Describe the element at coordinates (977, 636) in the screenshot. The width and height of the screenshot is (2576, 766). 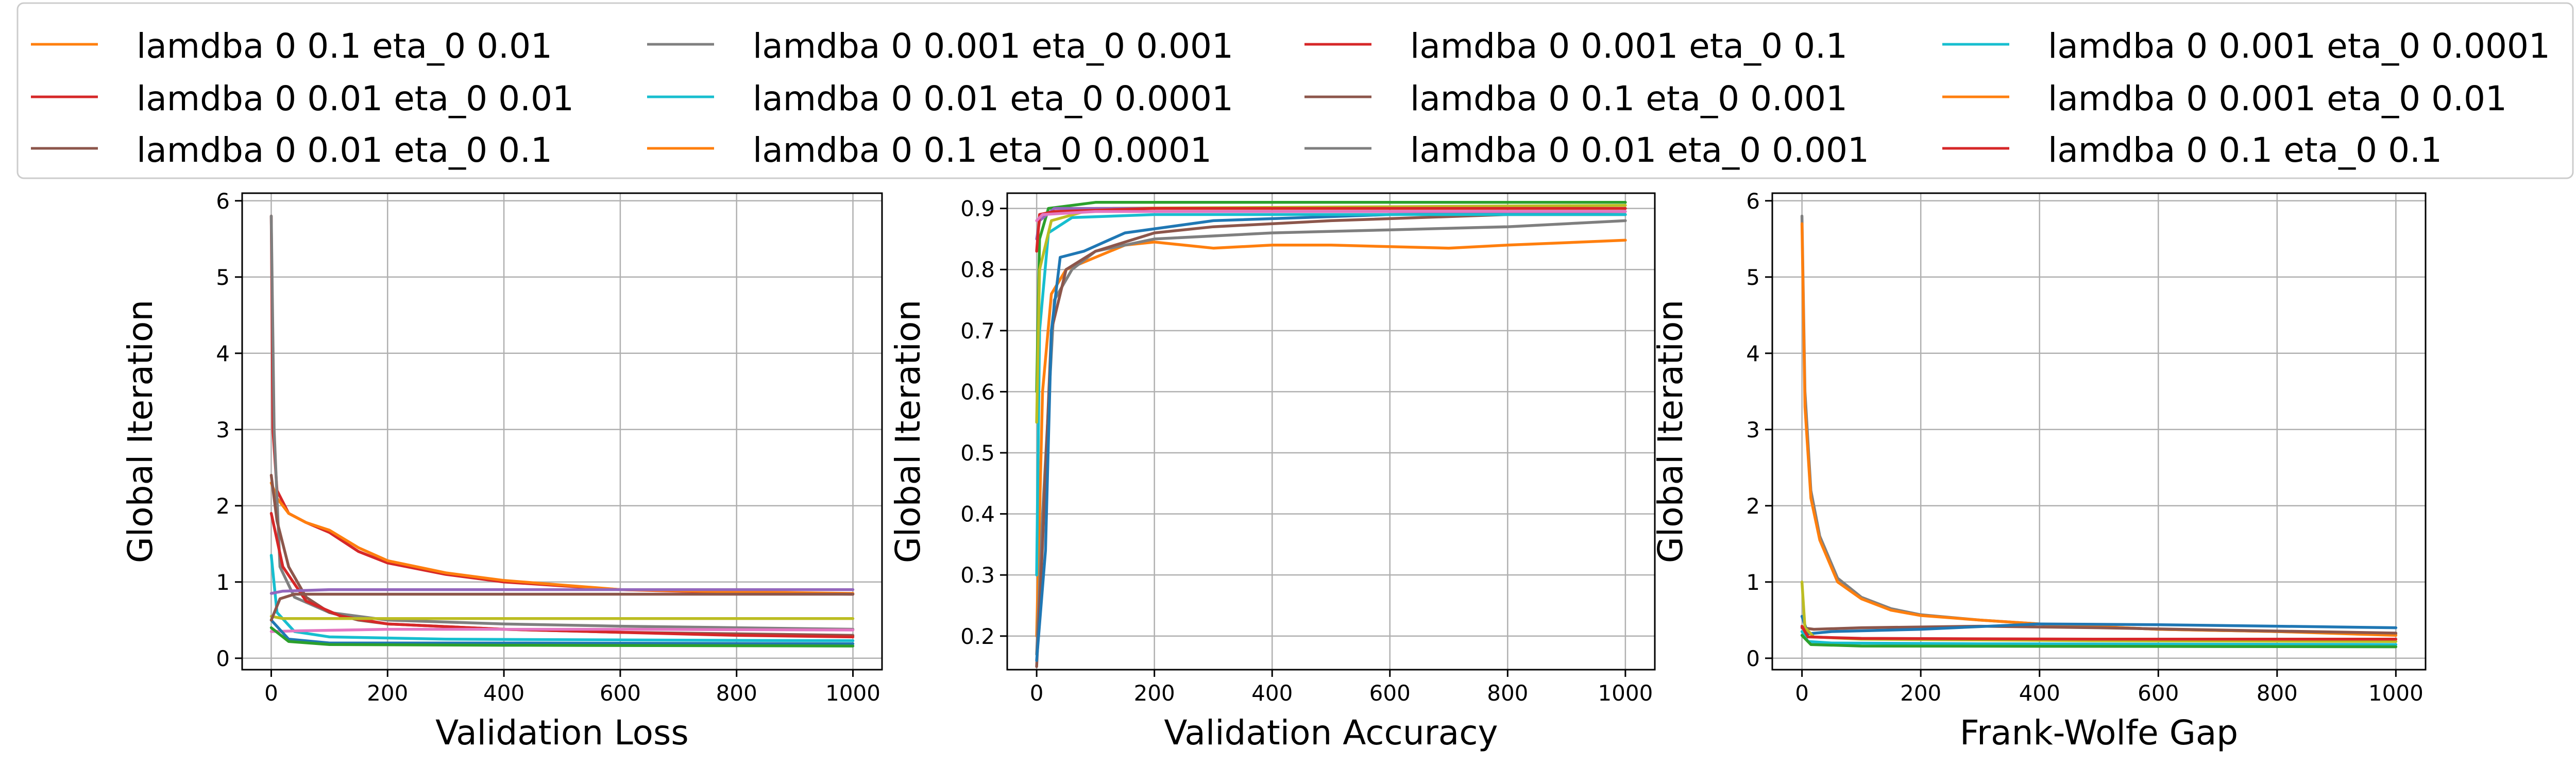
I see `y-tick-label: 0.2` at that location.